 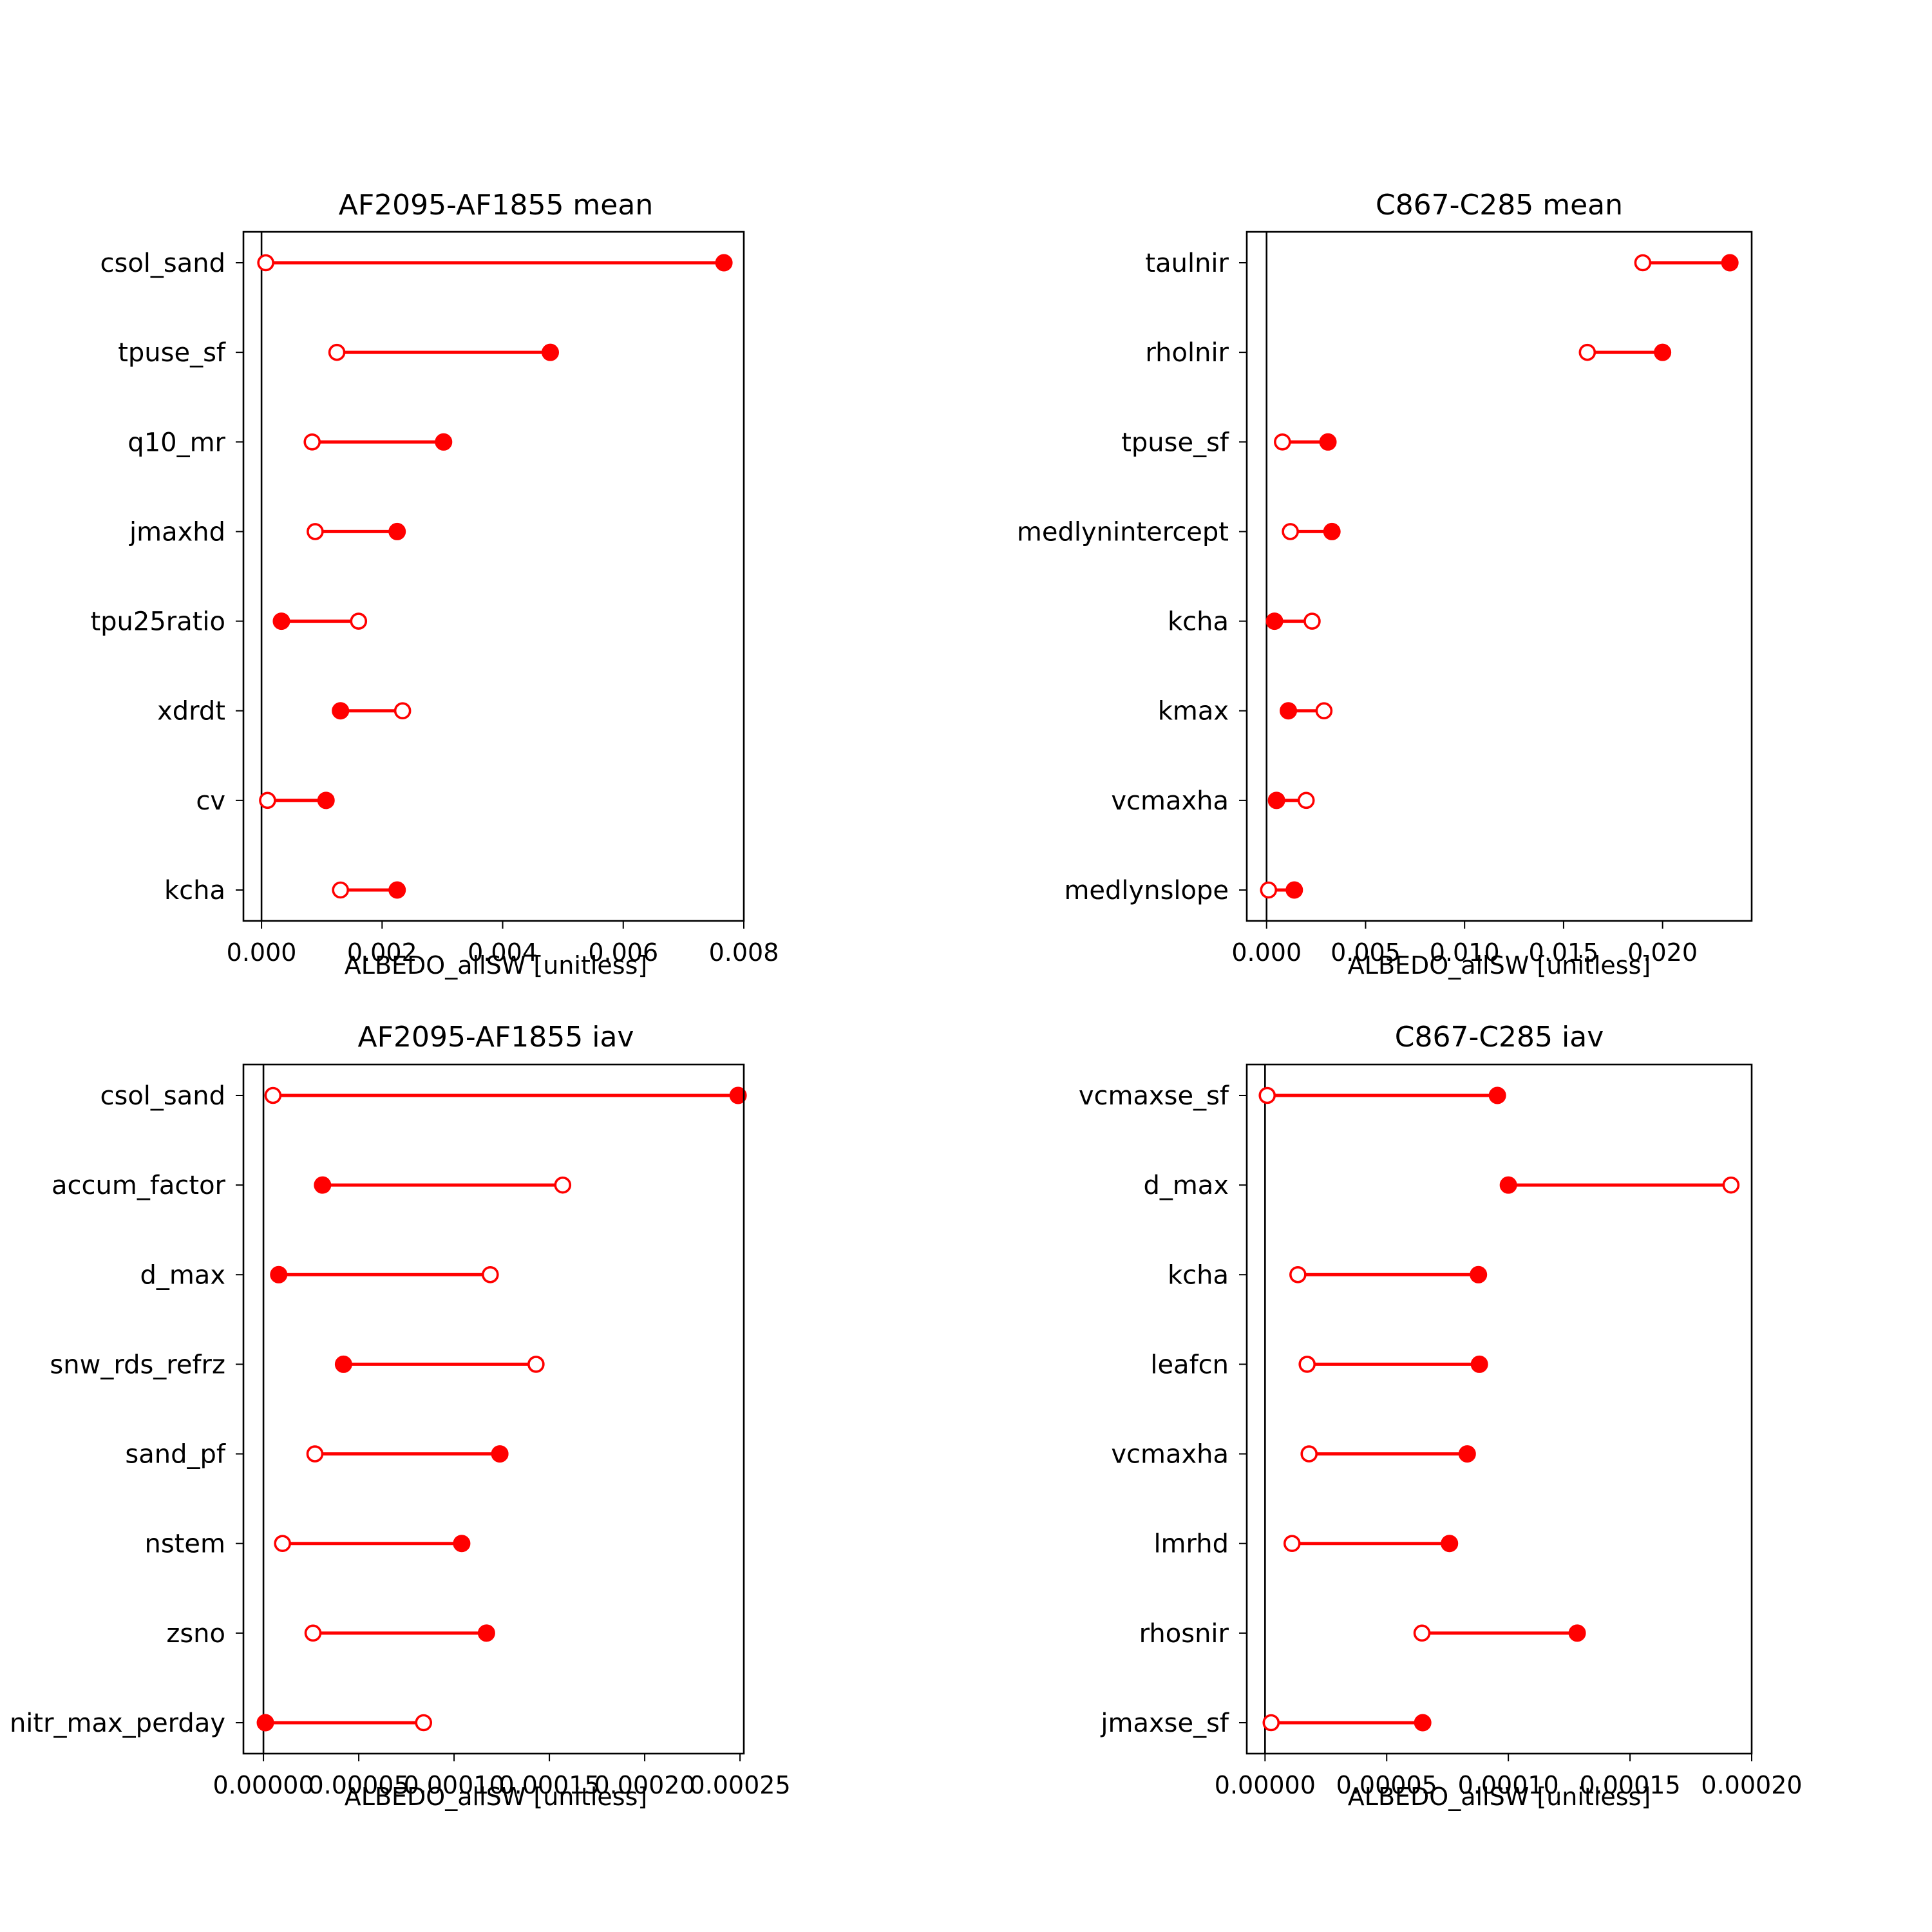 I want to click on y-tick-label: medlynslope, so click(x=1146, y=890).